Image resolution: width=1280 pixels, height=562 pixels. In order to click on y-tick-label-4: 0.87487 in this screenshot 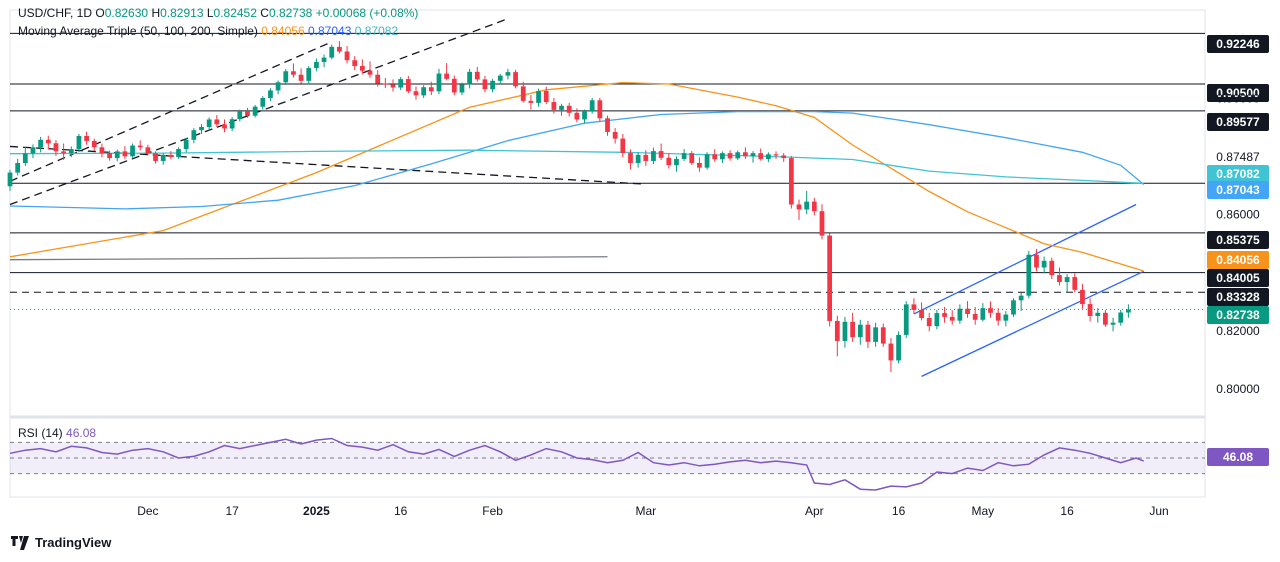, I will do `click(1238, 157)`.